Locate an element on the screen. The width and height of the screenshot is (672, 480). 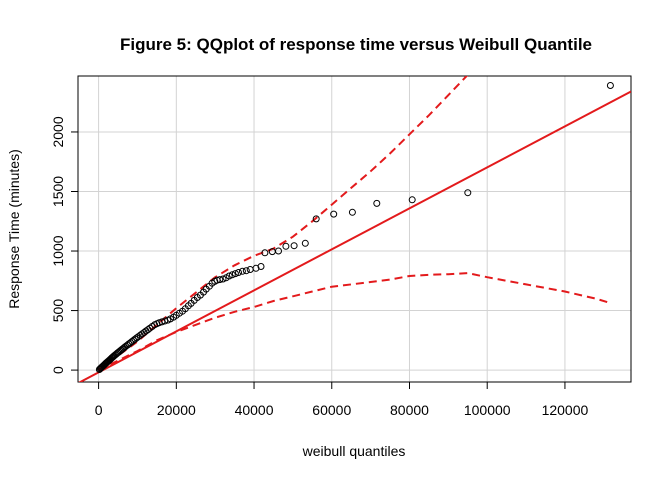
x-axis: 0 20000 40000 60000 80000 100000 120000 is located at coordinates (342, 400).